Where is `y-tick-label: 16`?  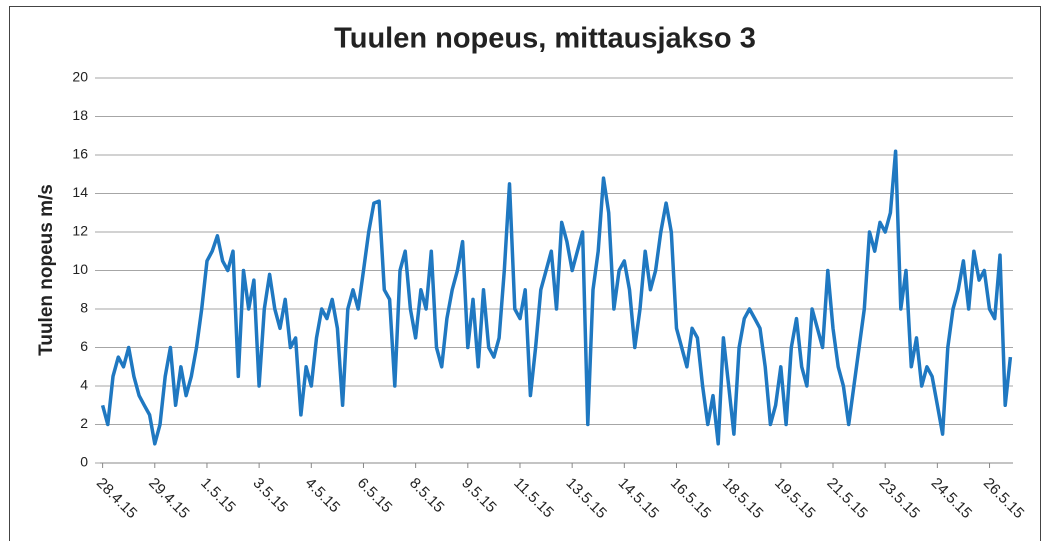
y-tick-label: 16 is located at coordinates (80, 154).